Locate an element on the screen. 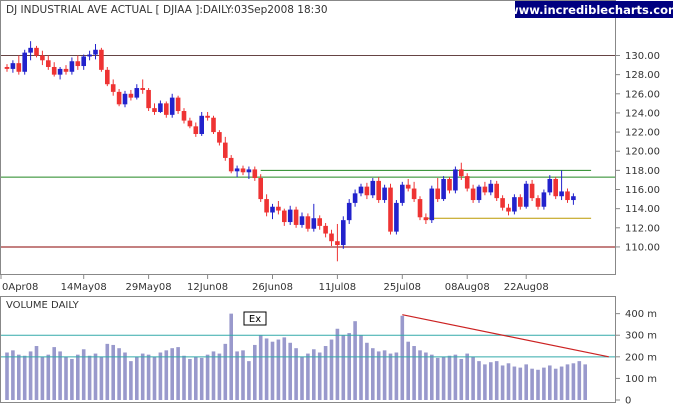 The height and width of the screenshot is (414, 675). brand-badge: www.incrediblecharts.com is located at coordinates (591, 9).